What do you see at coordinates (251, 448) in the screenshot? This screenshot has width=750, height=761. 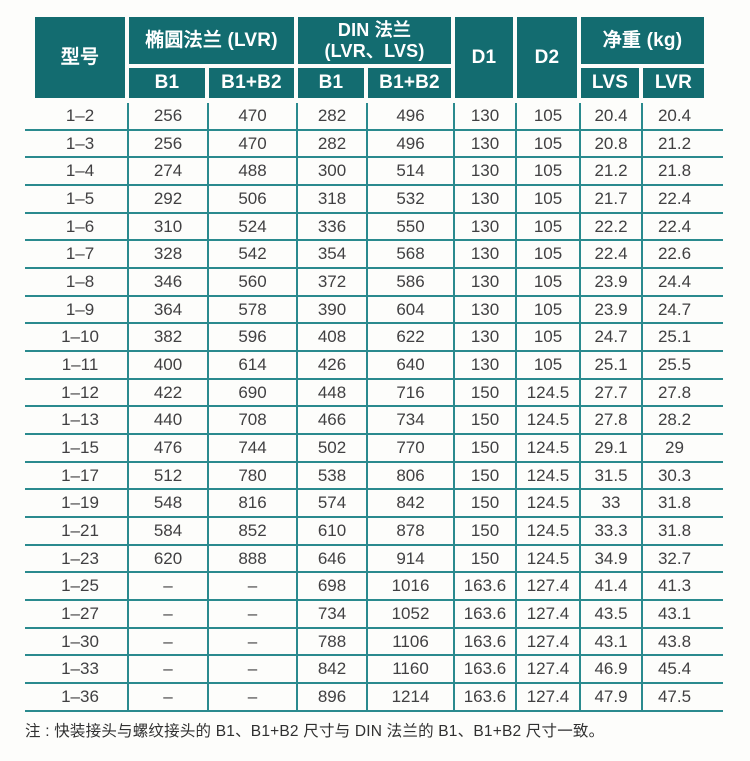 I see `table-cell: 744` at bounding box center [251, 448].